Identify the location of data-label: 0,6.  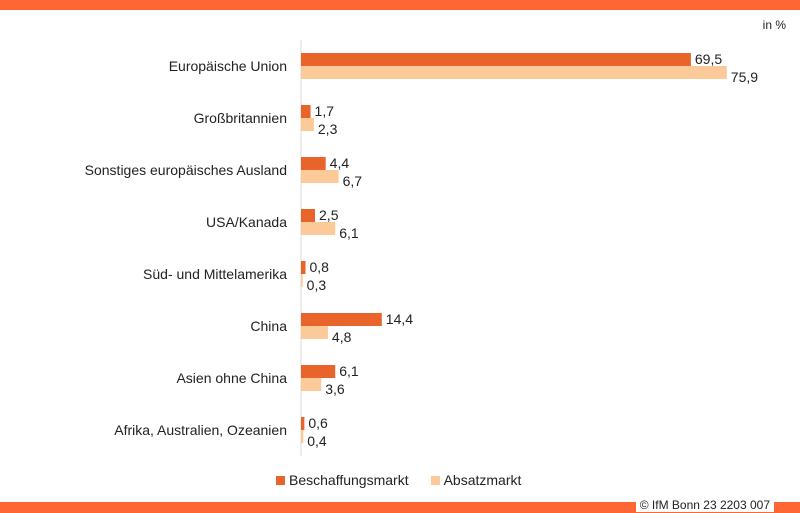
(318, 423).